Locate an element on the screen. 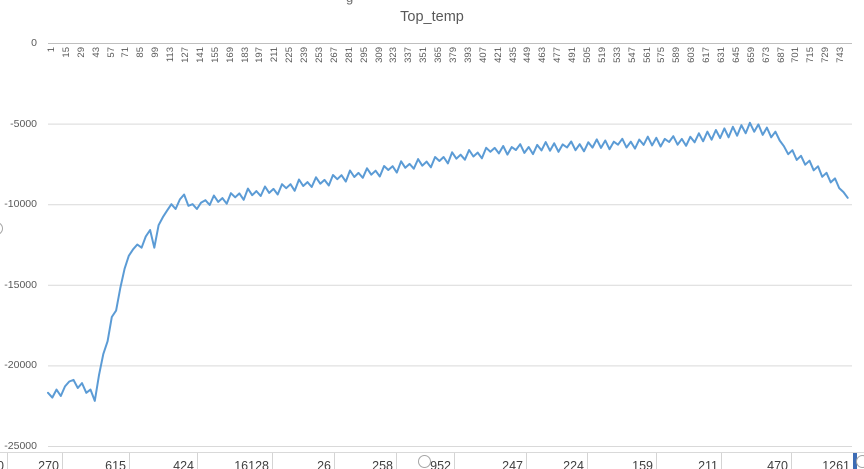 Image resolution: width=864 pixels, height=469 pixels. sheet-cell-value: 470 is located at coordinates (777, 464).